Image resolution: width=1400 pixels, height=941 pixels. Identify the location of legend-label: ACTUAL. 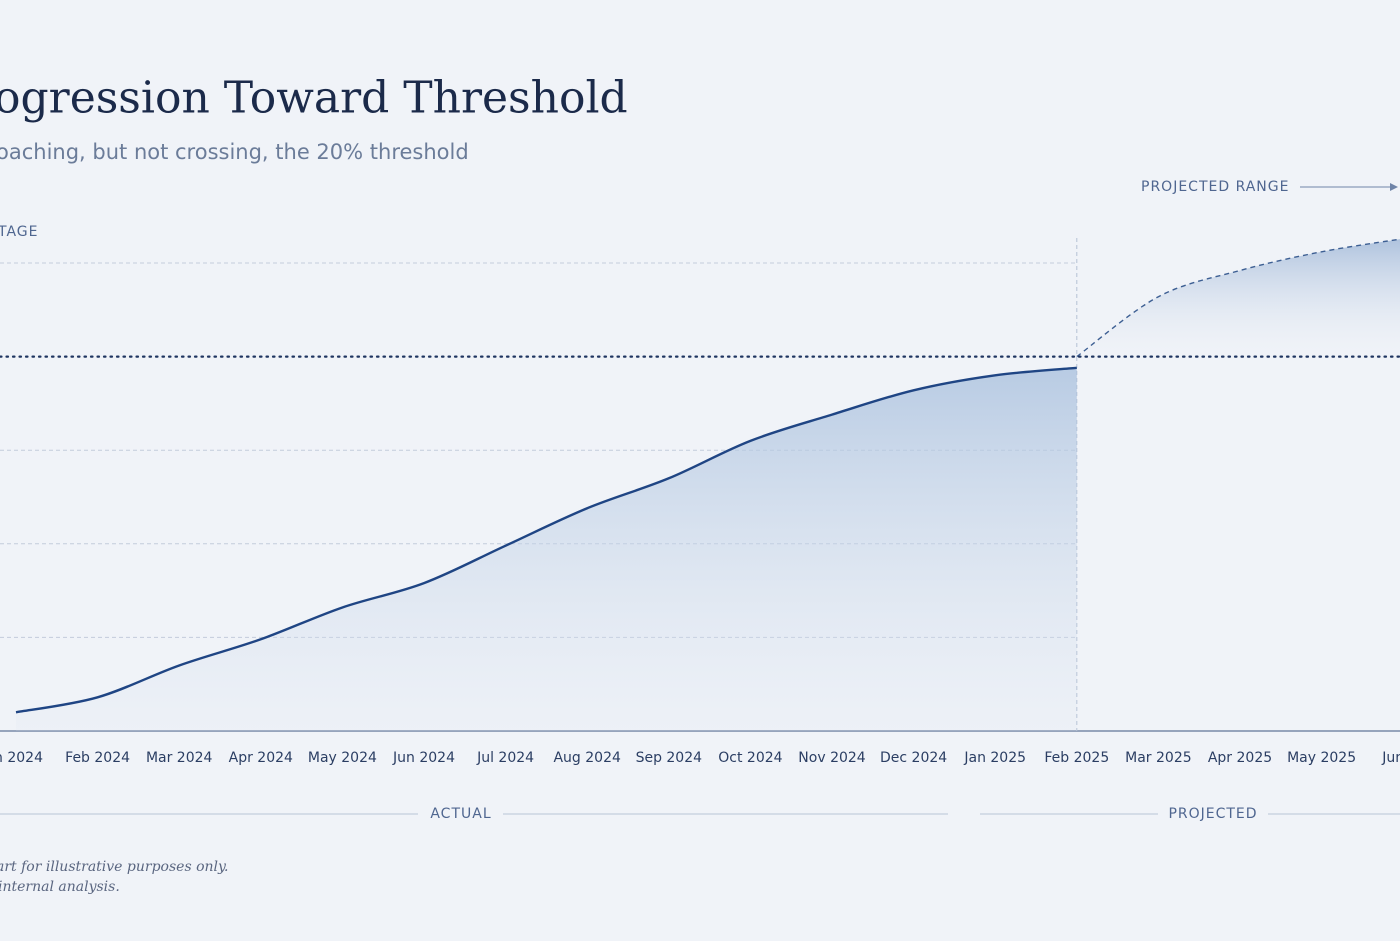
(460, 814).